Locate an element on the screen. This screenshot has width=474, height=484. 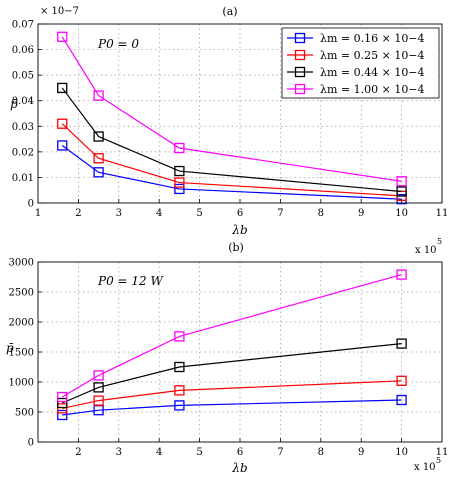
legend-entry: λm = 0.44 × 10−4 is located at coordinates (372, 72).